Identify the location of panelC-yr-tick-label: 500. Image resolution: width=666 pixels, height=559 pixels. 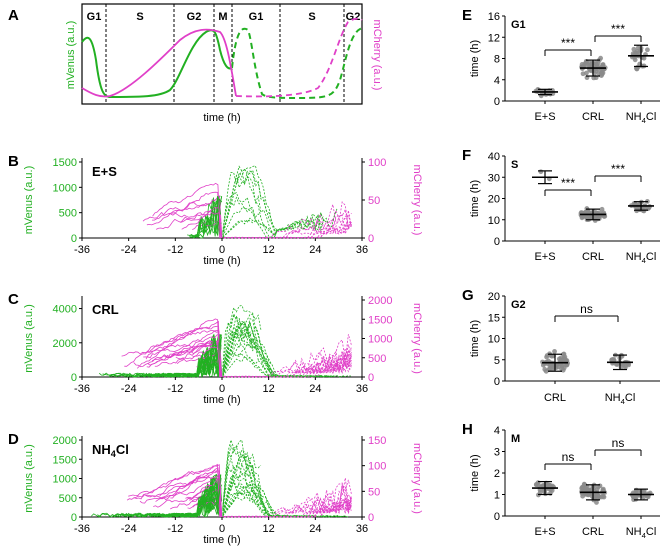
(377, 359).